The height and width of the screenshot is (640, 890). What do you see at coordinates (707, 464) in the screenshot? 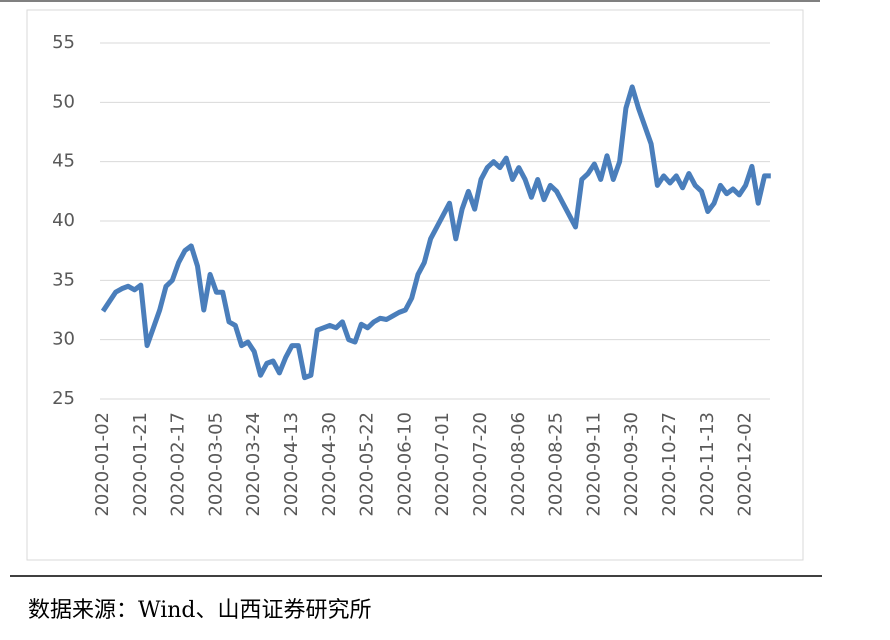
I see `x-tick-label: 2020-11-13` at bounding box center [707, 464].